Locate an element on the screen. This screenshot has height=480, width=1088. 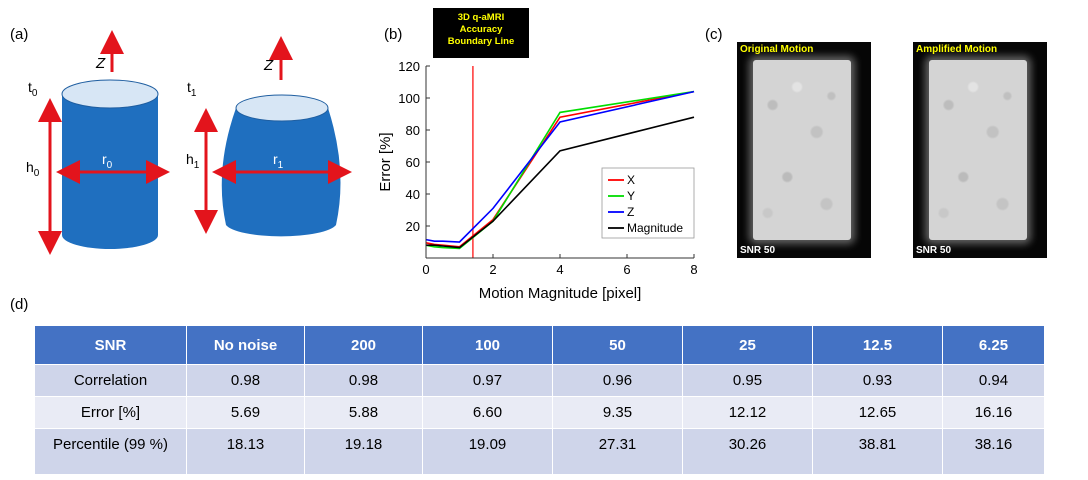
t1-label: t1 is located at coordinates (192, 89).